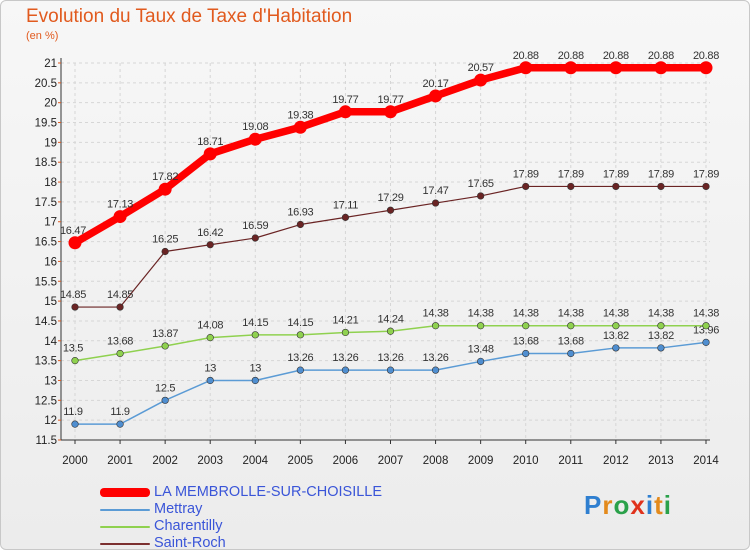 The image size is (750, 552). Describe the element at coordinates (391, 461) in the screenshot. I see `x-tick-label: 2007` at that location.